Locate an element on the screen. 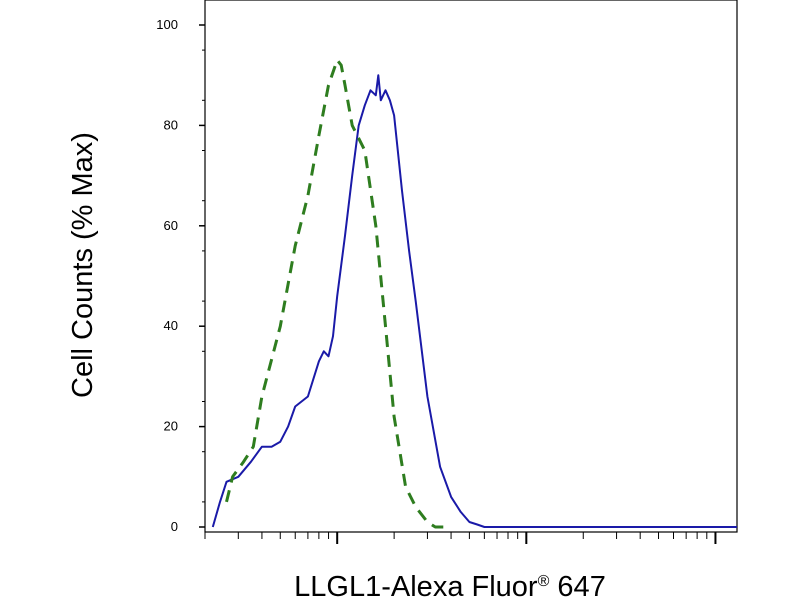  x-axis-title-superscript: ® is located at coordinates (544, 581).